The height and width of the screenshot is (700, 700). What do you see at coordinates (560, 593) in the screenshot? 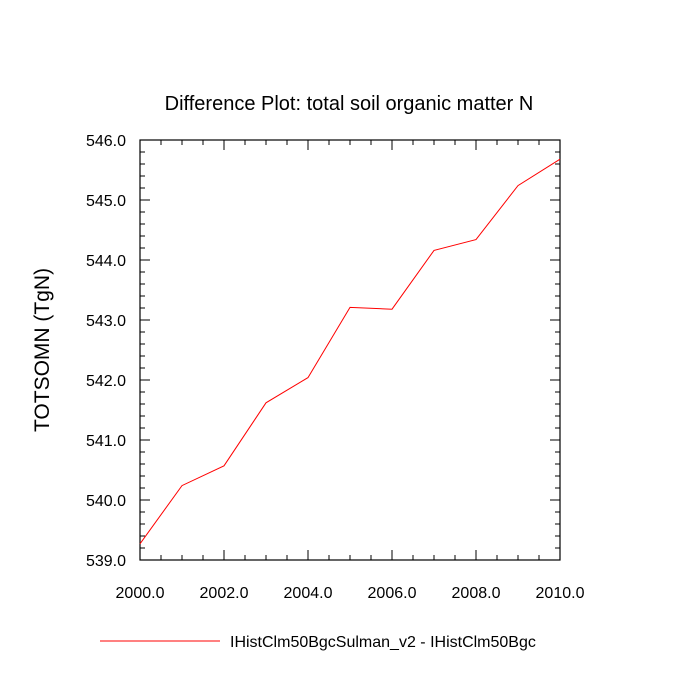
I see `x-tick-label: 2010.0` at bounding box center [560, 593].